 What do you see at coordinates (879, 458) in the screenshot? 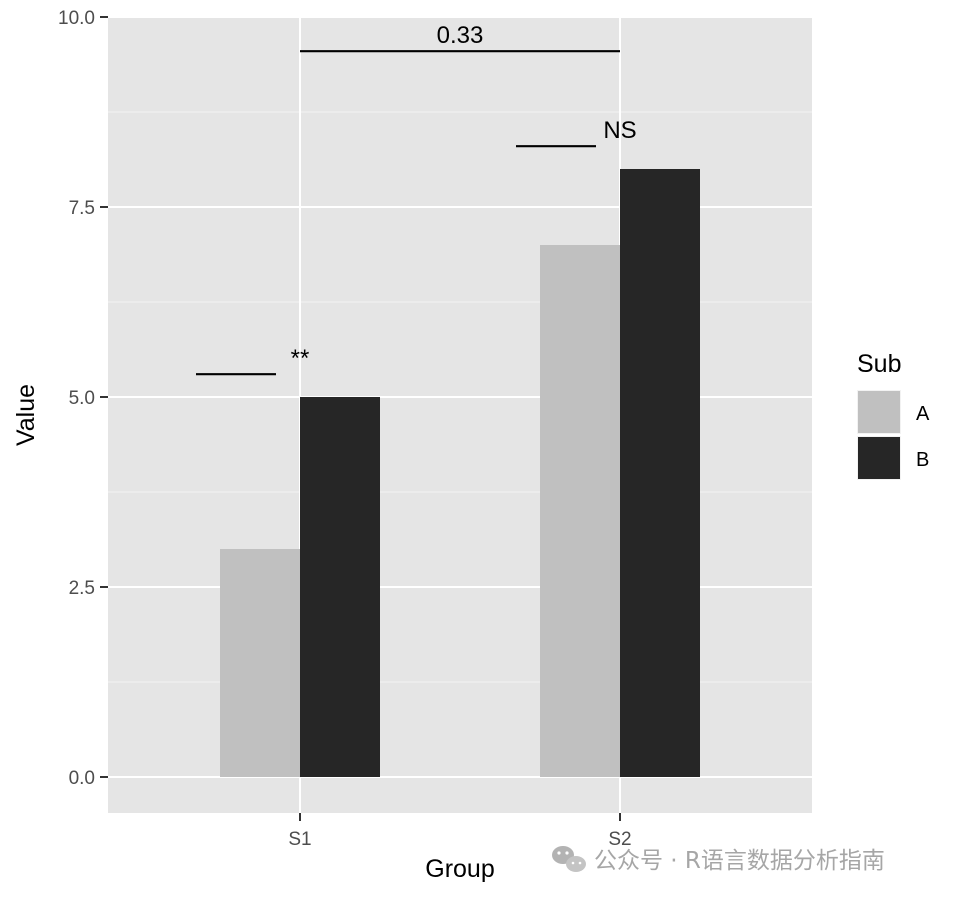
I see `legend-key-b` at bounding box center [879, 458].